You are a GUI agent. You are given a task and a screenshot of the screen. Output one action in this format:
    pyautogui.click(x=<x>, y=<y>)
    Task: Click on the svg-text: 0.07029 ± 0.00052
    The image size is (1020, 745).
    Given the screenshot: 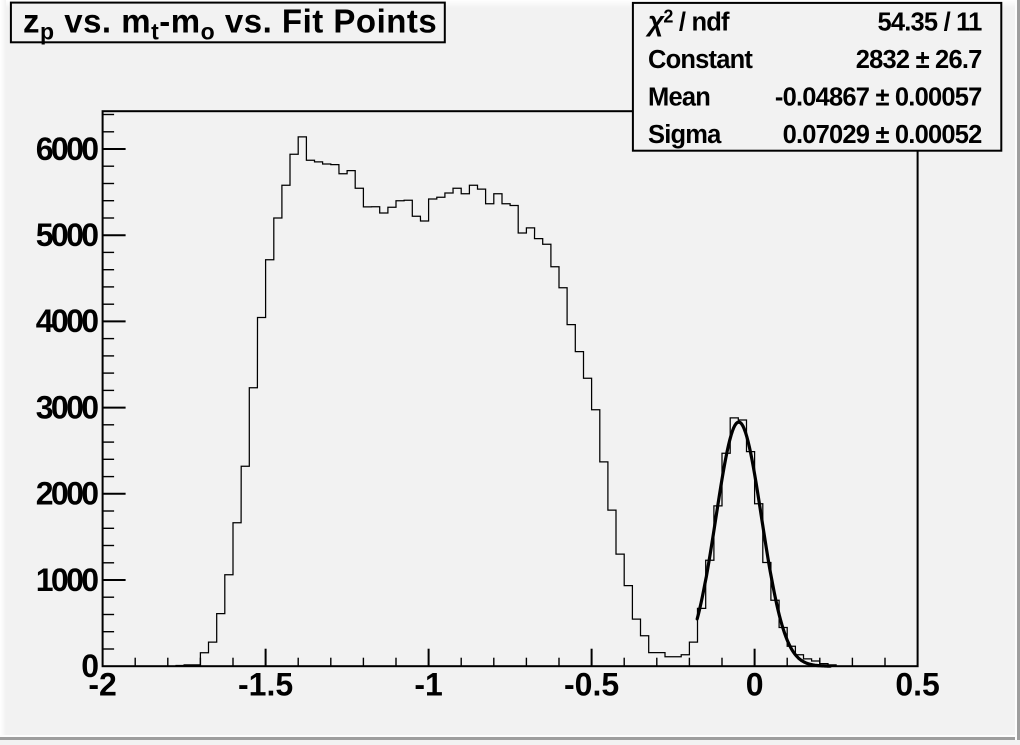 What is the action you would take?
    pyautogui.click(x=883, y=135)
    